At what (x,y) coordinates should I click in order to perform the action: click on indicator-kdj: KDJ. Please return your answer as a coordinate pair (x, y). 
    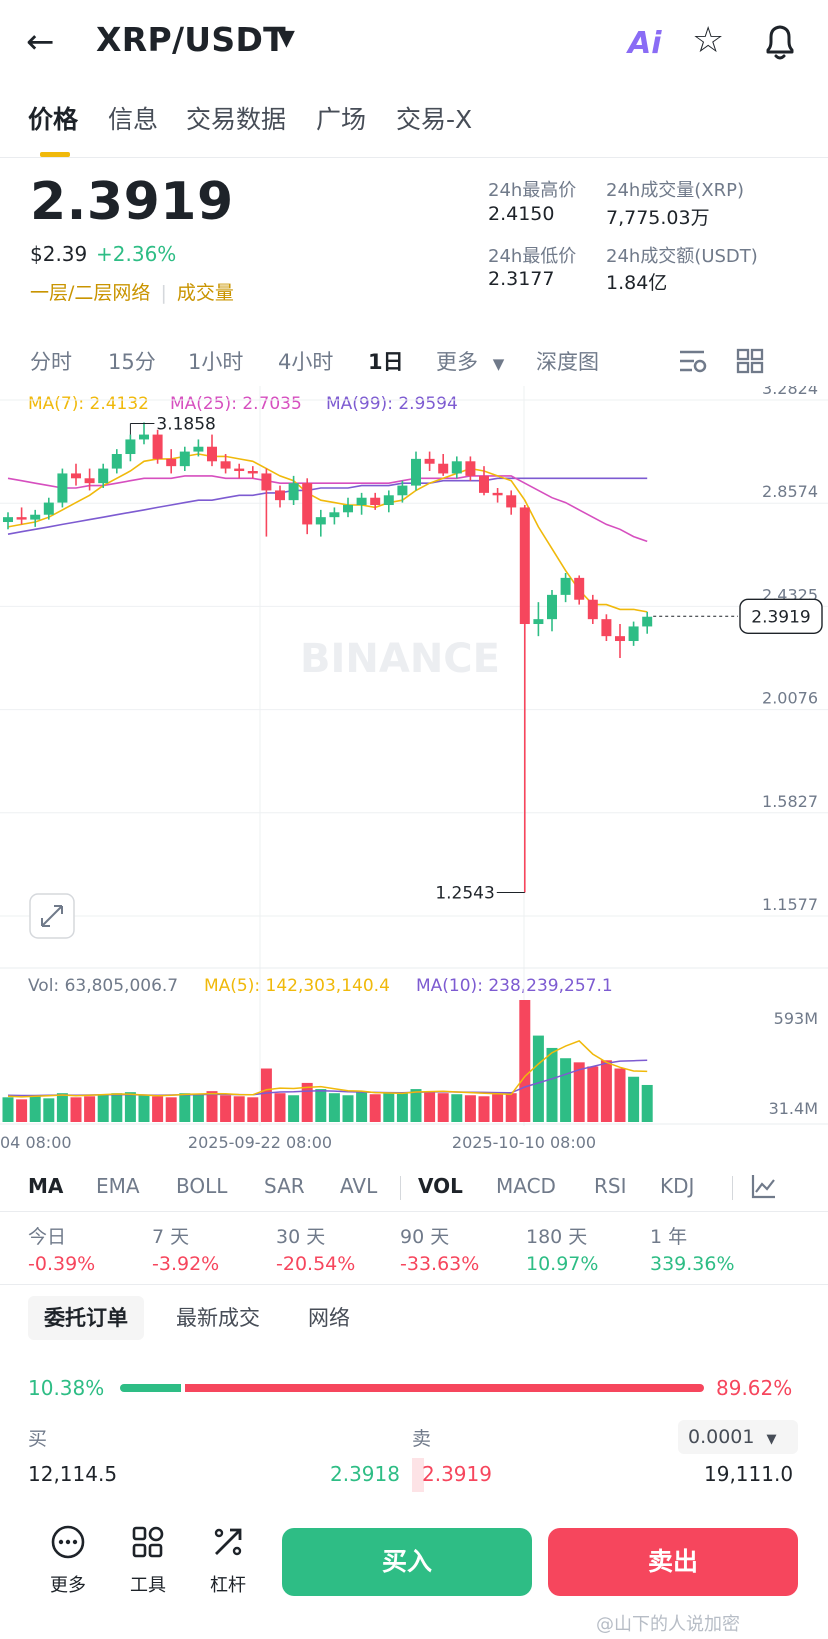
    Looking at the image, I should click on (677, 1186).